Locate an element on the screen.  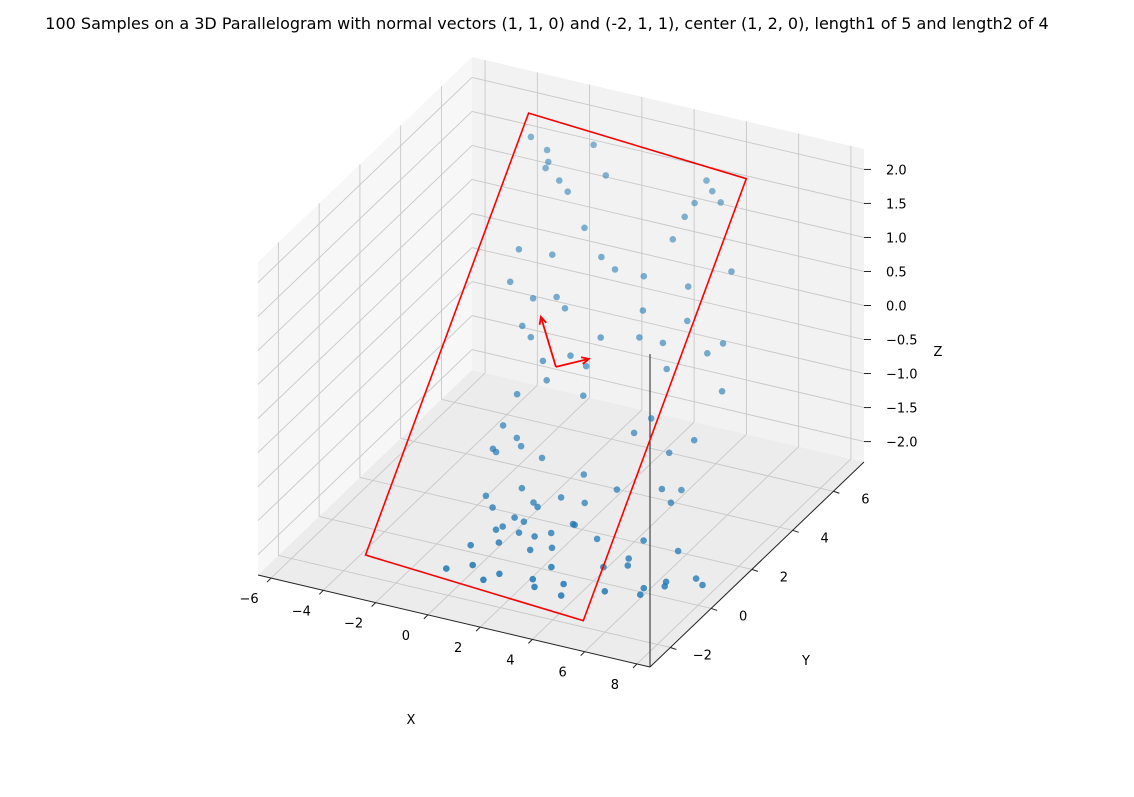
z-tick-label: −1.0 is located at coordinates (902, 375).